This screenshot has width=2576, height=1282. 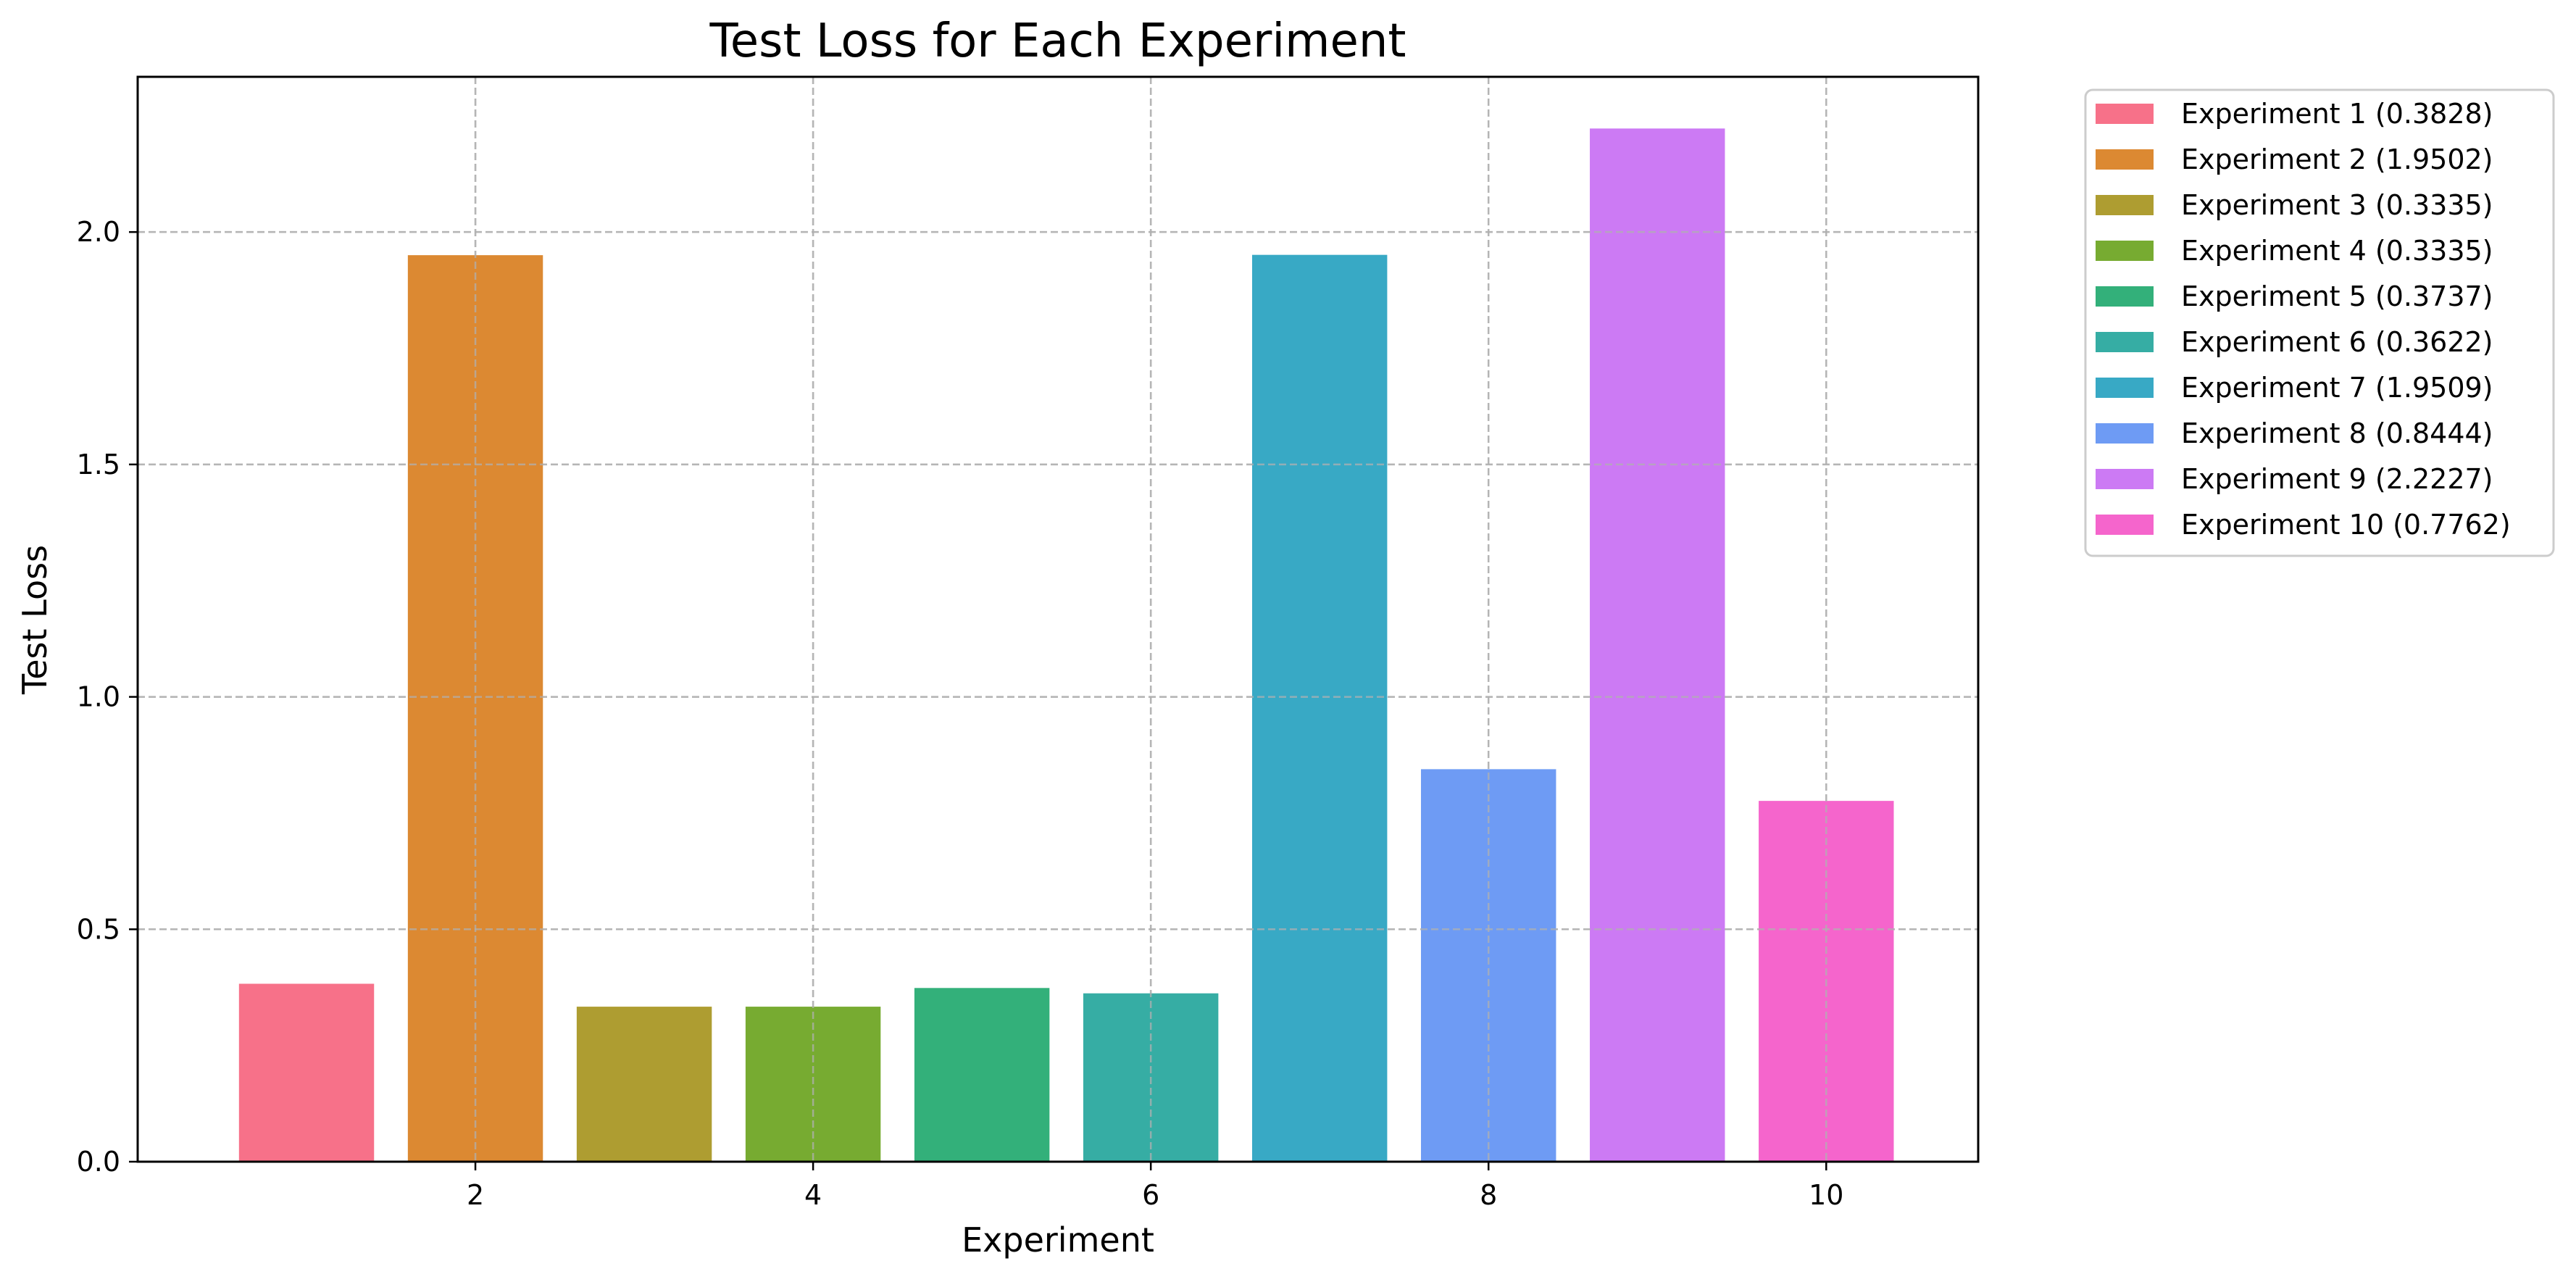 What do you see at coordinates (813, 1195) in the screenshot?
I see `x-tick-label: 4` at bounding box center [813, 1195].